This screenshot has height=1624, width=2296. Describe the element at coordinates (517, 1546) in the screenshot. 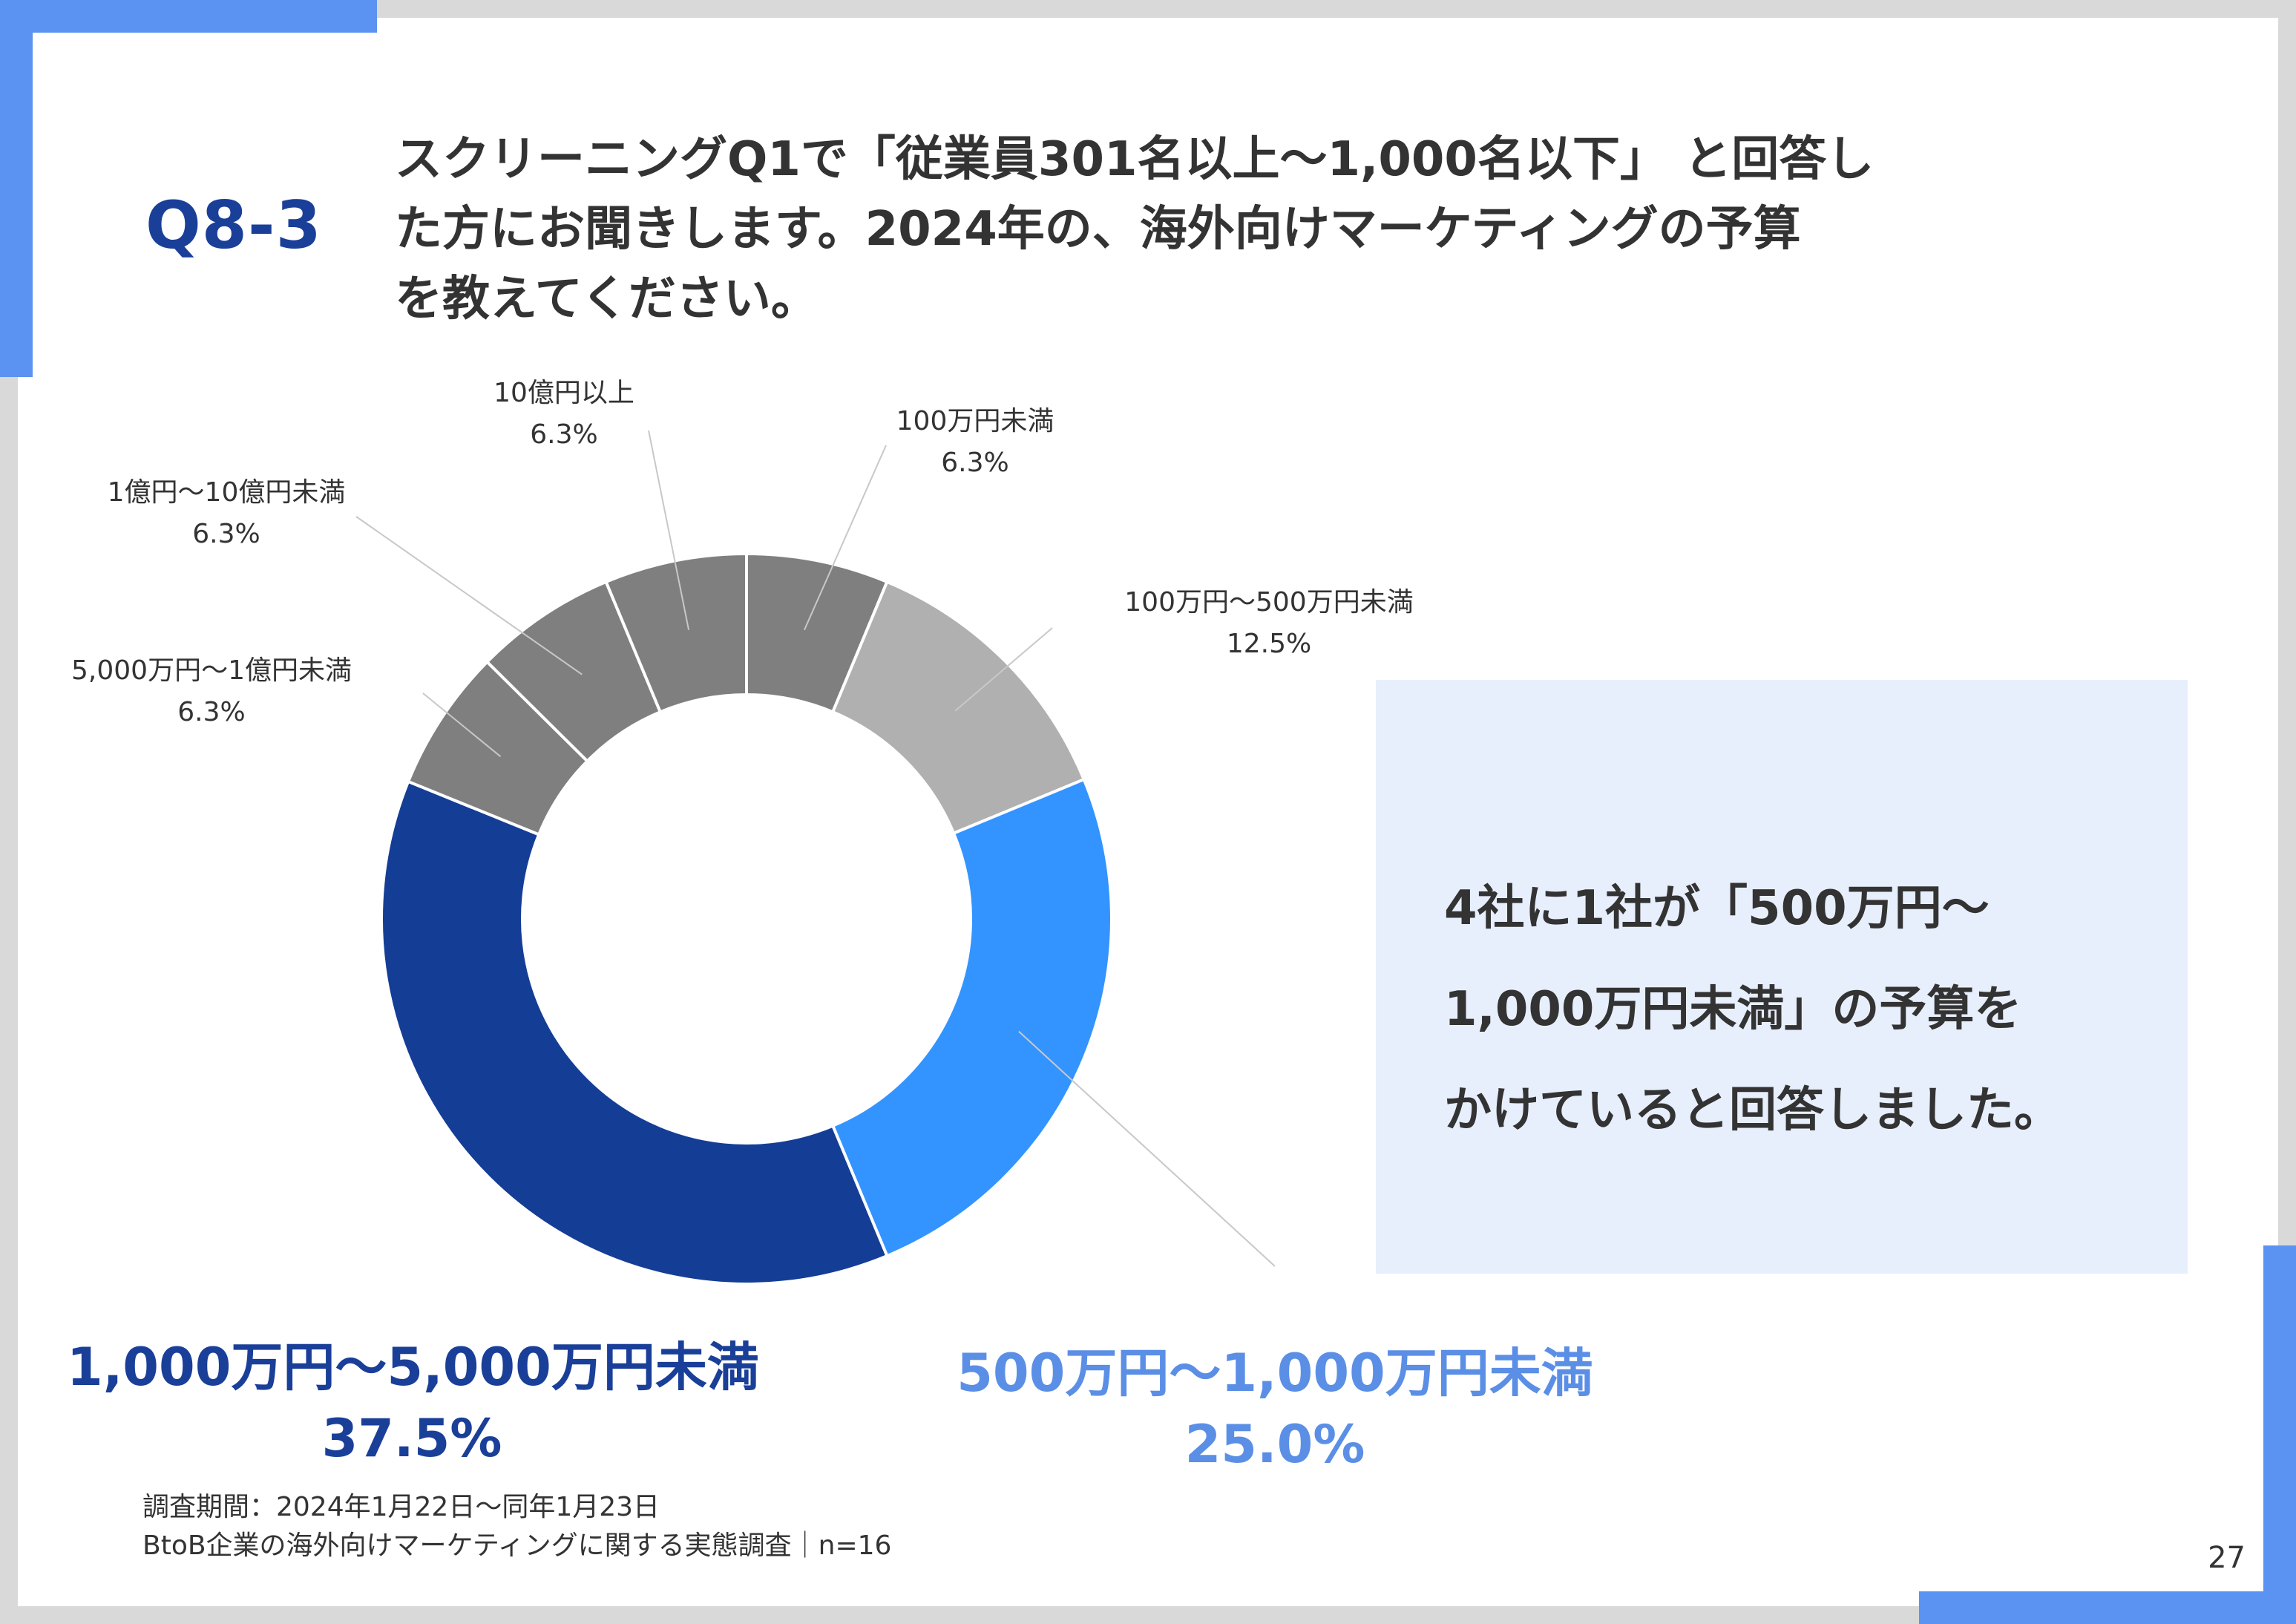

I see `footnote-line: BtoB企業の海外向けマーケティングに関する実態調査｜n=16` at that location.